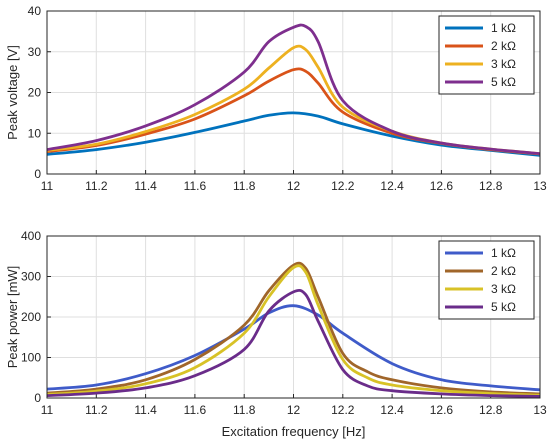 Image resolution: width=550 pixels, height=443 pixels. I want to click on y-tick-label: 100, so click(31, 358).